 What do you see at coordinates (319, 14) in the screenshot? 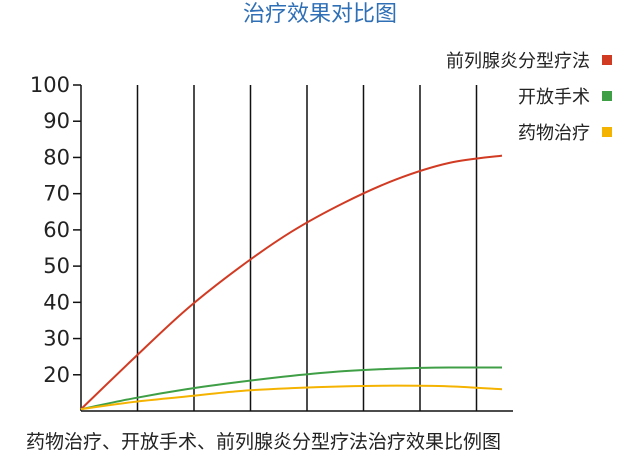
I see `chart-title: 治疗效果对比图` at bounding box center [319, 14].